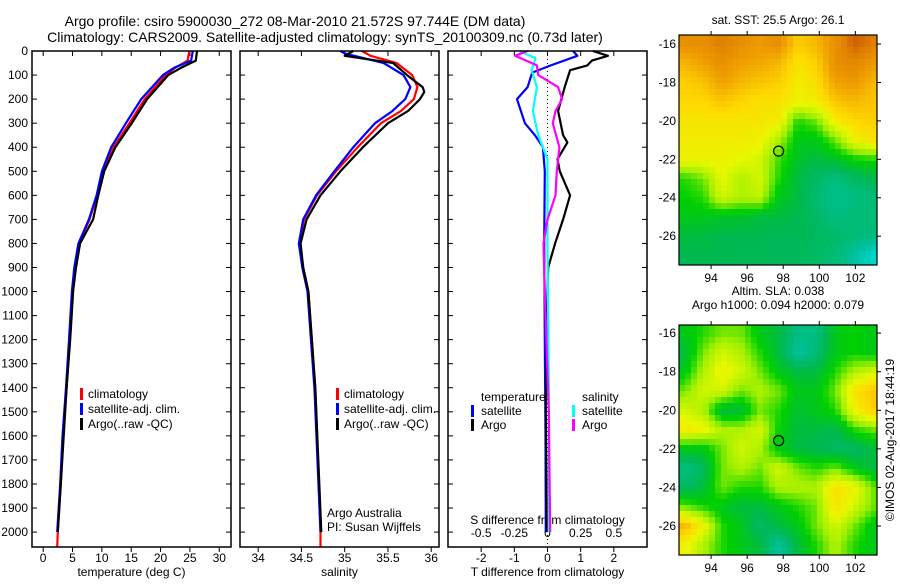  I want to click on s-tick-label: -0.5, so click(481, 533).